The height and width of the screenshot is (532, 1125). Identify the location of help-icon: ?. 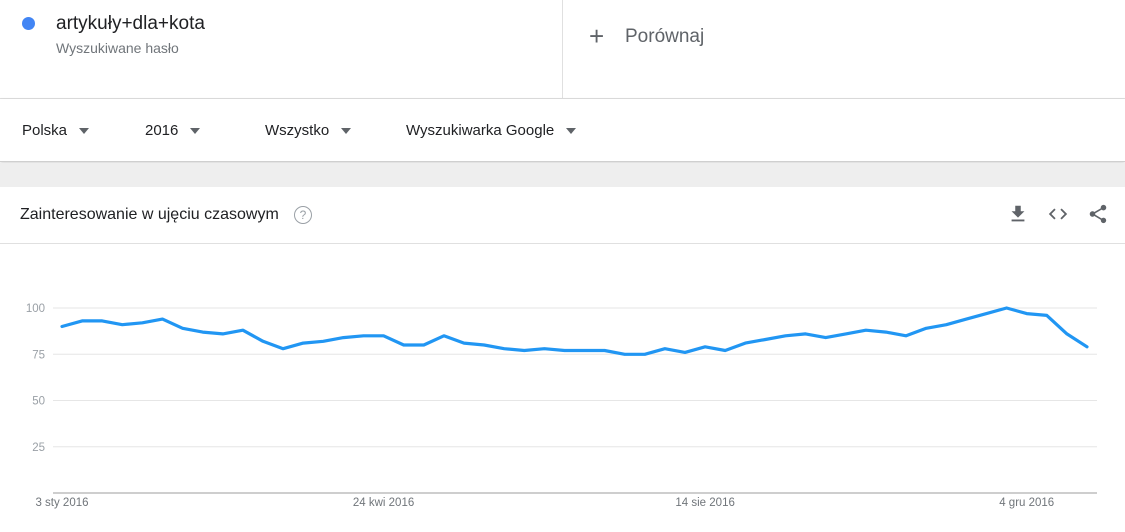
(303, 215).